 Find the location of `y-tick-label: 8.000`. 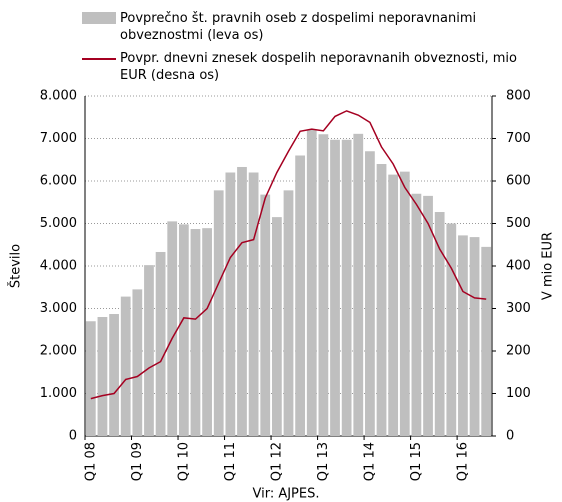

y-tick-label: 8.000 is located at coordinates (58, 96).